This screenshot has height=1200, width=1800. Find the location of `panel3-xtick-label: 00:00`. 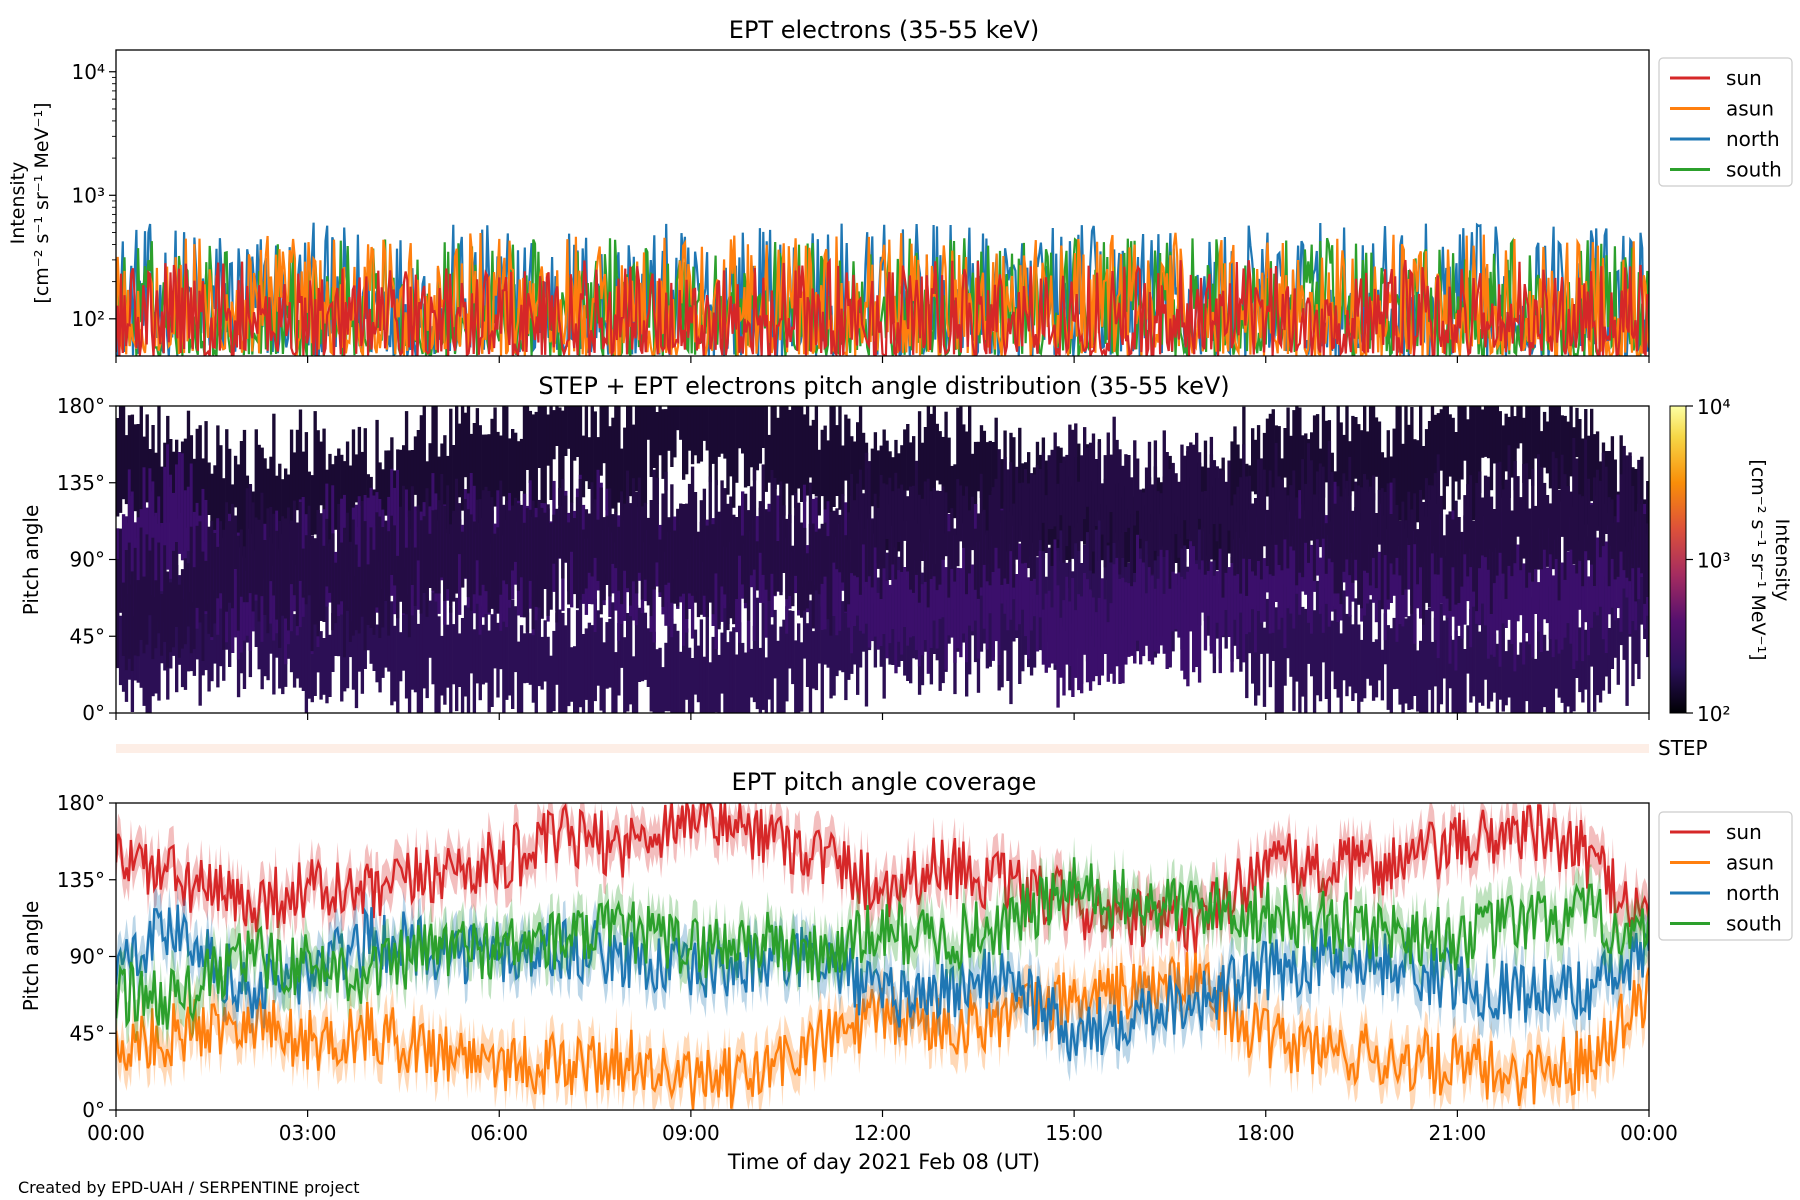

panel3-xtick-label: 00:00 is located at coordinates (1649, 1133).